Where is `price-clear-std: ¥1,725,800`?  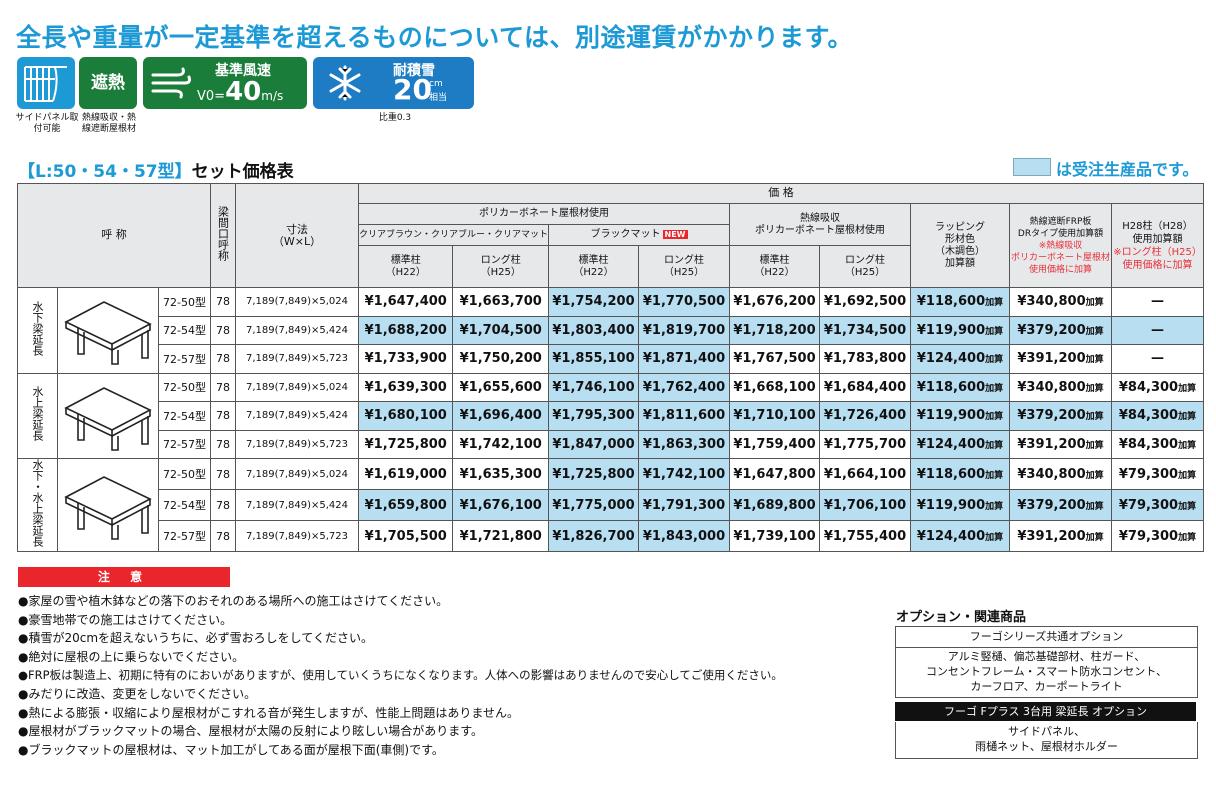 price-clear-std: ¥1,725,800 is located at coordinates (405, 444).